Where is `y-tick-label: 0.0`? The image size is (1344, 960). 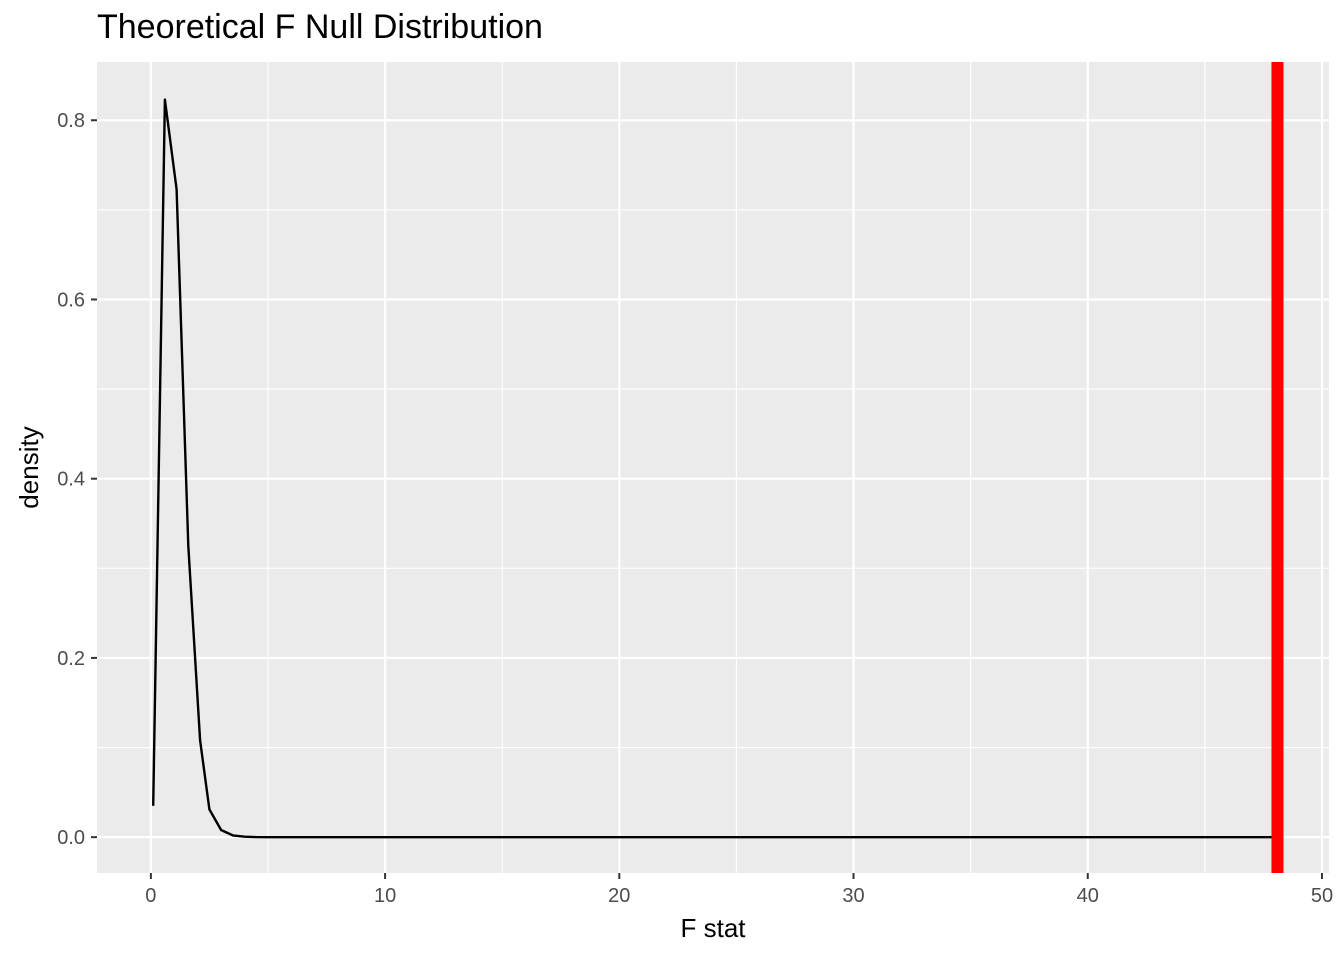
y-tick-label: 0.0 is located at coordinates (71, 838).